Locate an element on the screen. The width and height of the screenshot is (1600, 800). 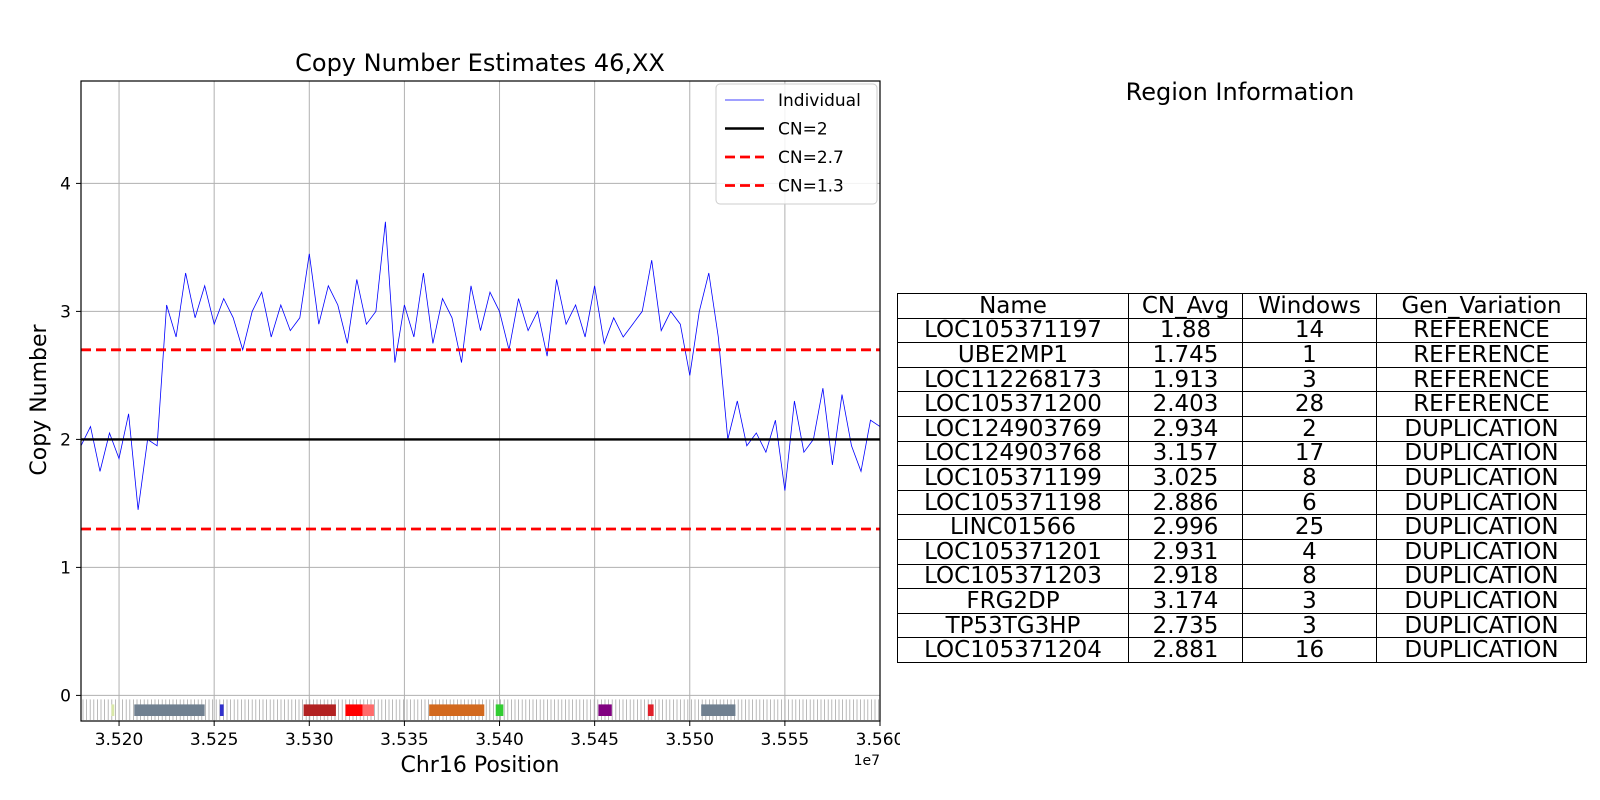
table-row: UBE2MP1 1.745 1 REFERENCE is located at coordinates (1242, 355).